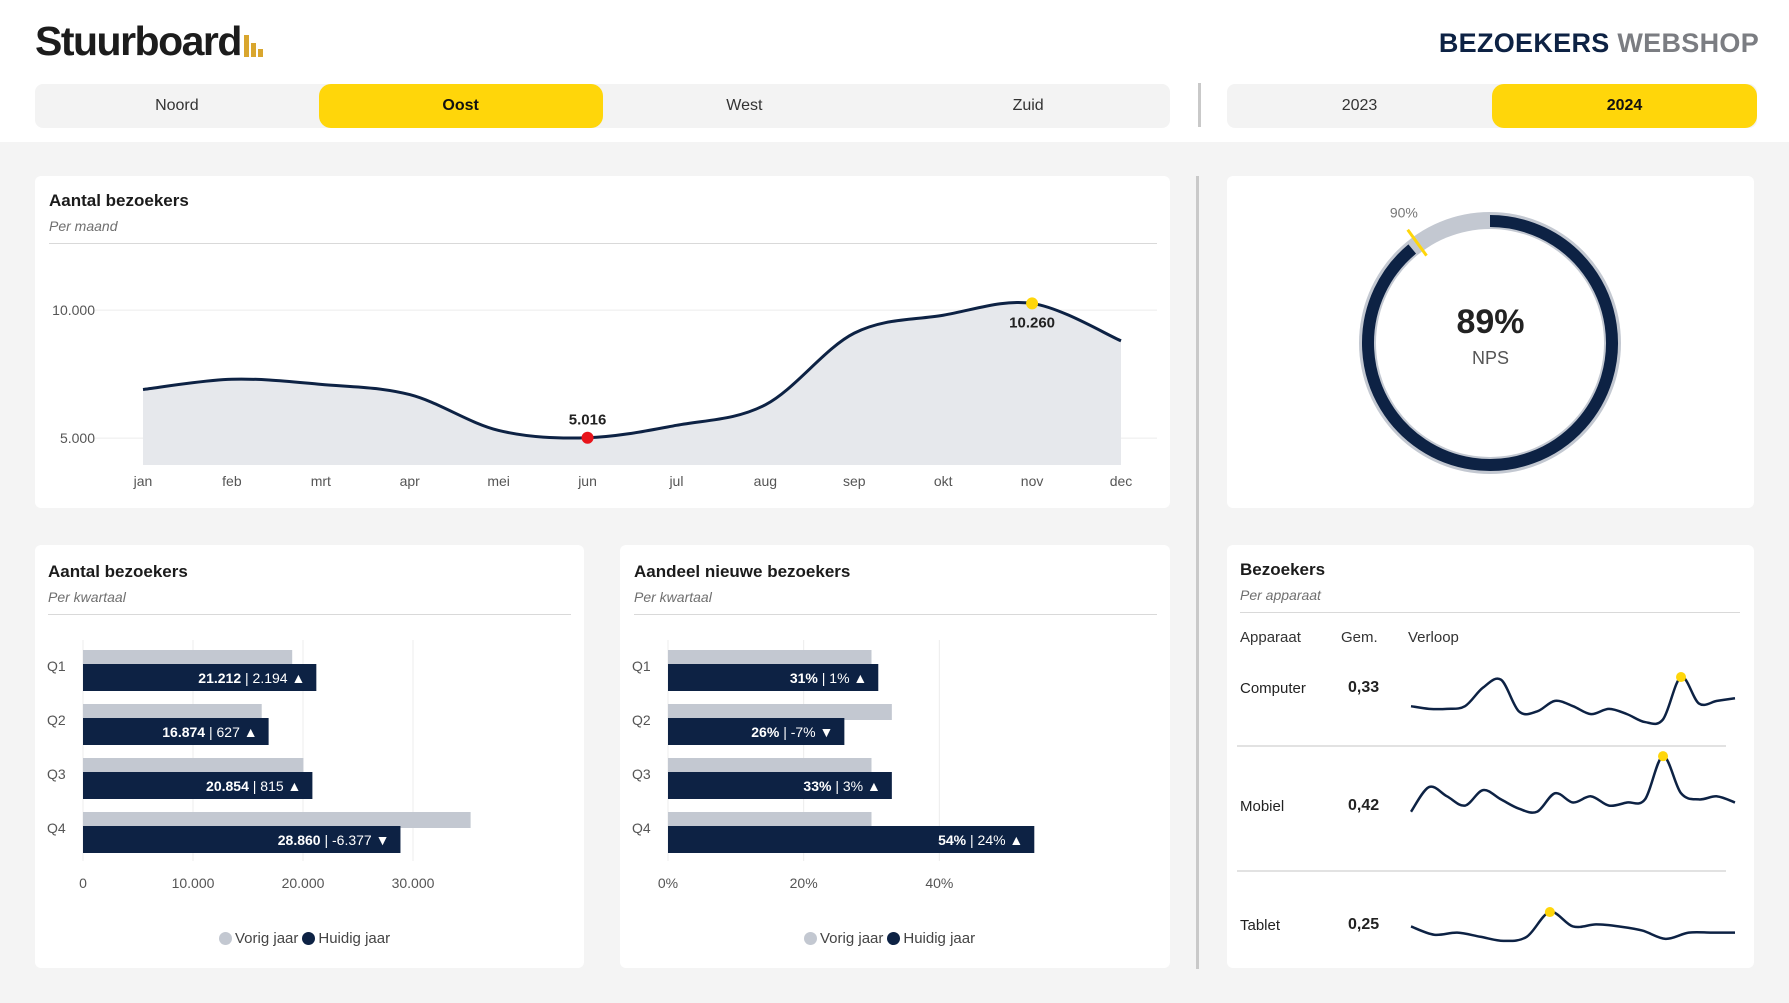  What do you see at coordinates (1197, 572) in the screenshot?
I see `panel-divider` at bounding box center [1197, 572].